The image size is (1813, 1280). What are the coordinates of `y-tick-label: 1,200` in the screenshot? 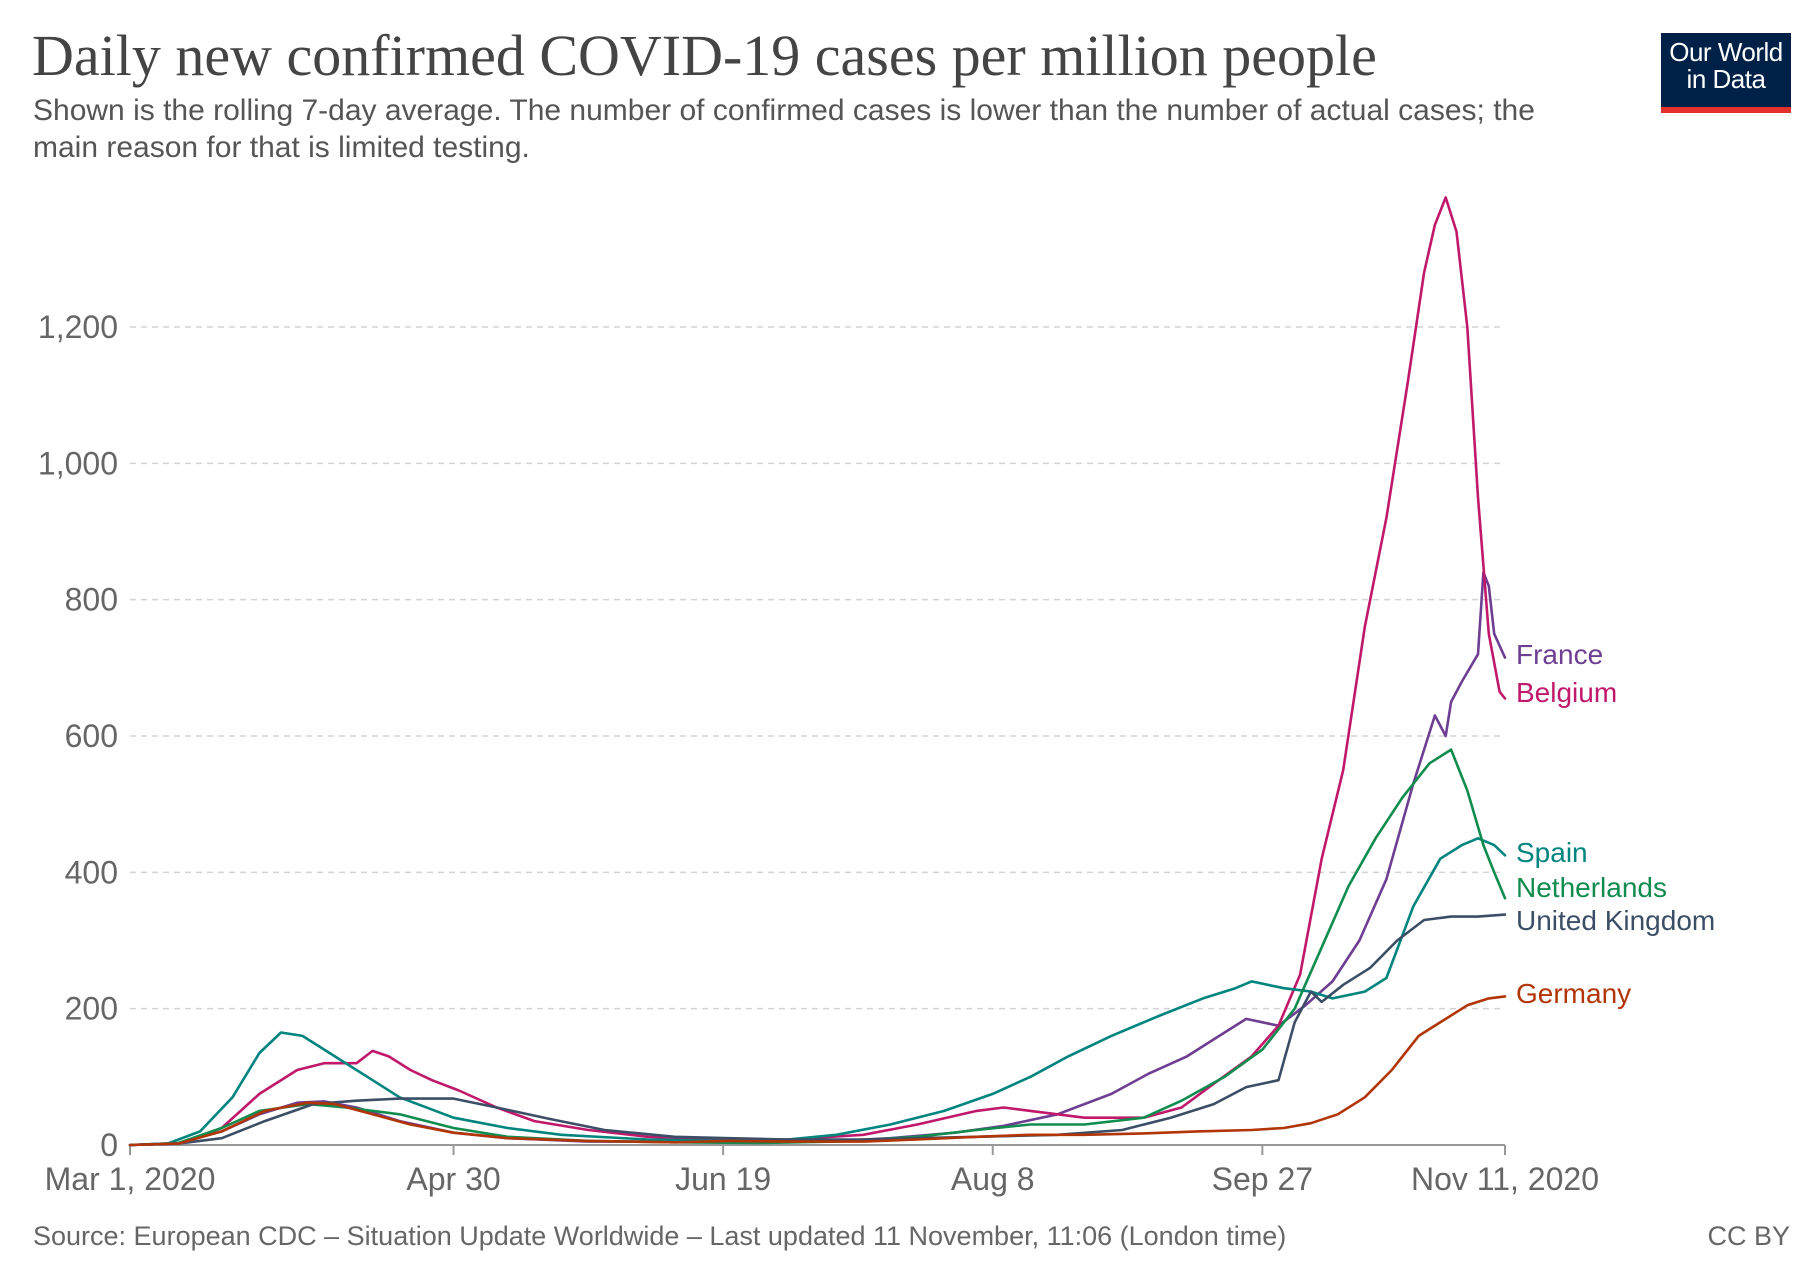 It's located at (78, 327).